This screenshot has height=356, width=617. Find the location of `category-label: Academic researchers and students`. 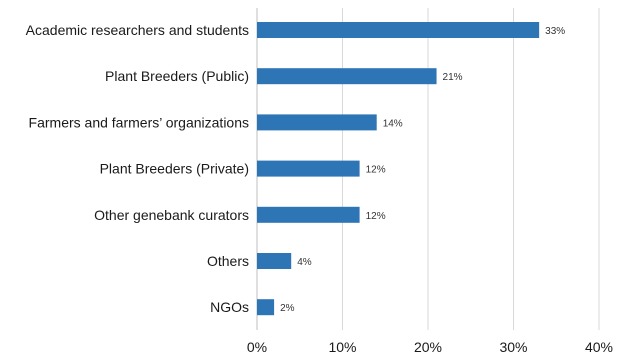

category-label: Academic researchers and students is located at coordinates (137, 30).